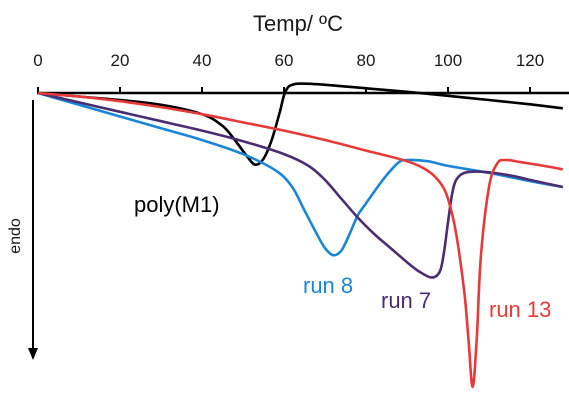 The width and height of the screenshot is (569, 399). Describe the element at coordinates (33, 354) in the screenshot. I see `endo-arrow-head` at that location.